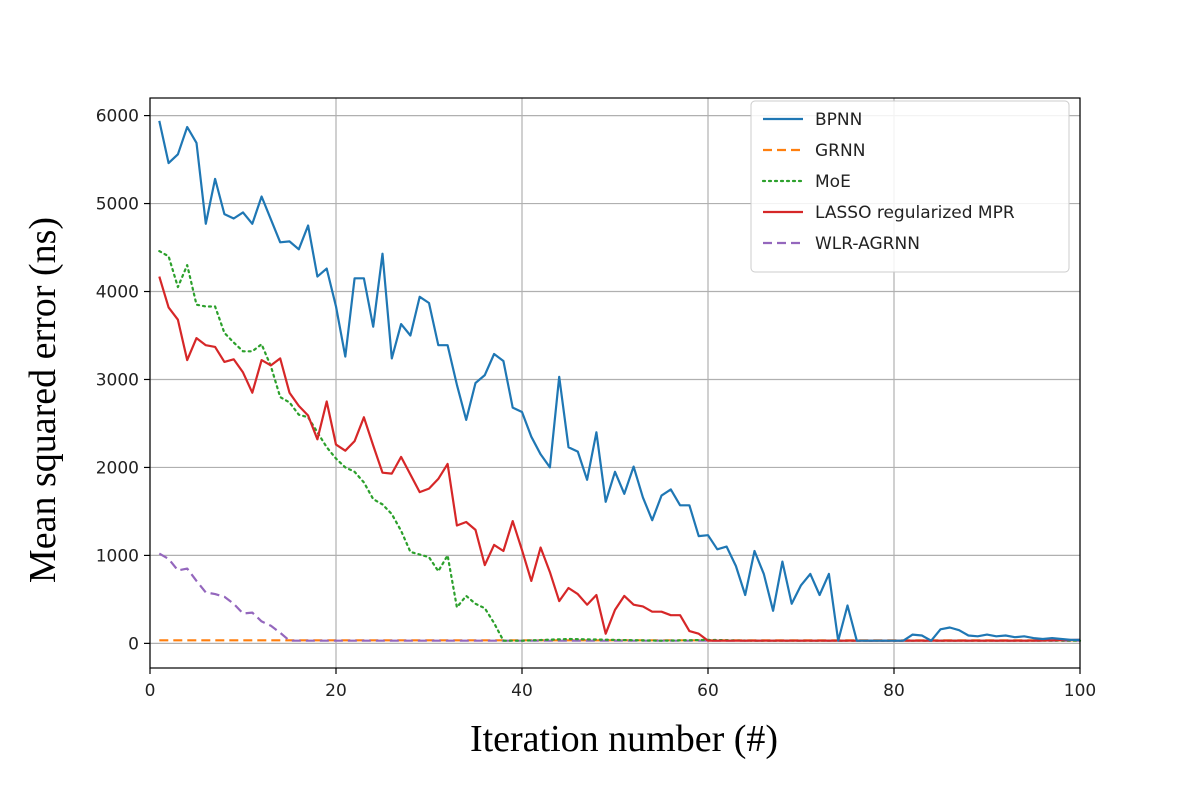  Describe the element at coordinates (838, 120) in the screenshot. I see `legend-label: BPNN` at that location.